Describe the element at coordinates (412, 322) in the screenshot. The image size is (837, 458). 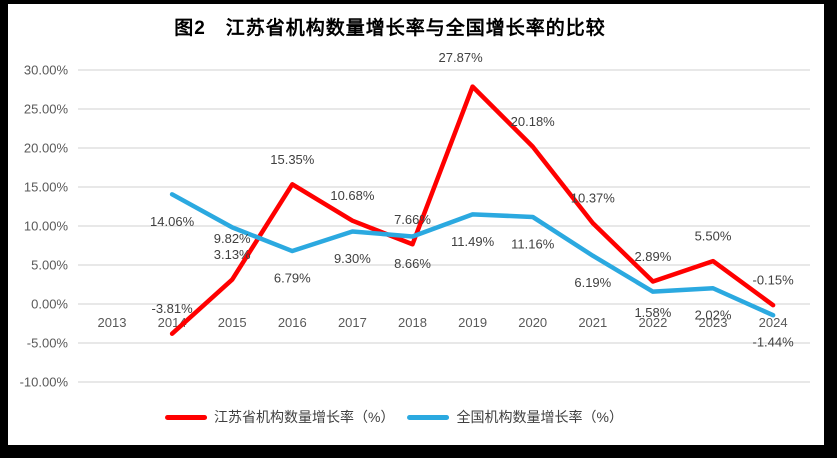
I see `x-axis-label: 2018` at that location.